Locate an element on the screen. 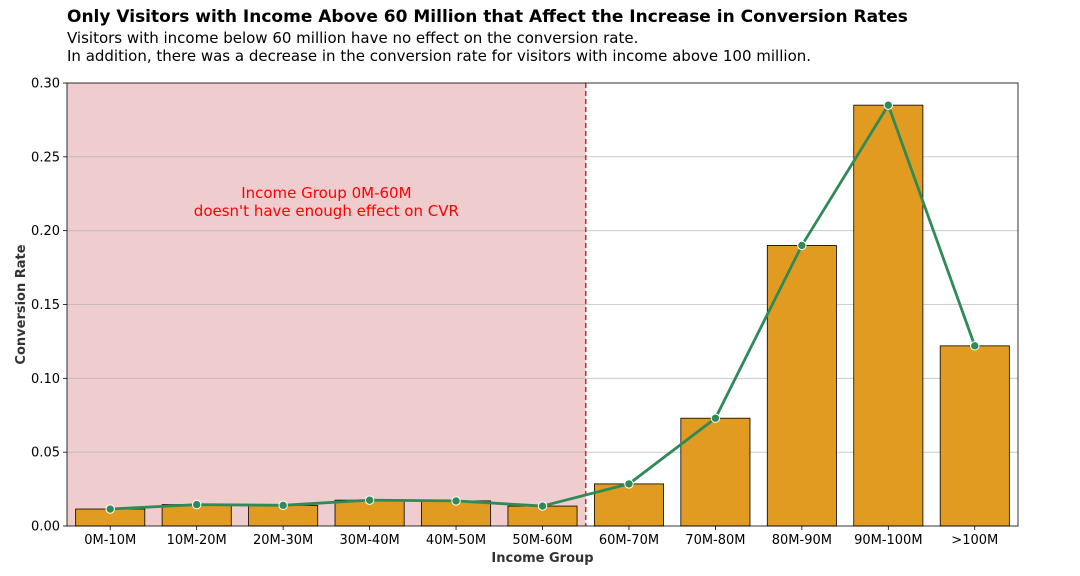  bar-90M-100M is located at coordinates (888, 315).